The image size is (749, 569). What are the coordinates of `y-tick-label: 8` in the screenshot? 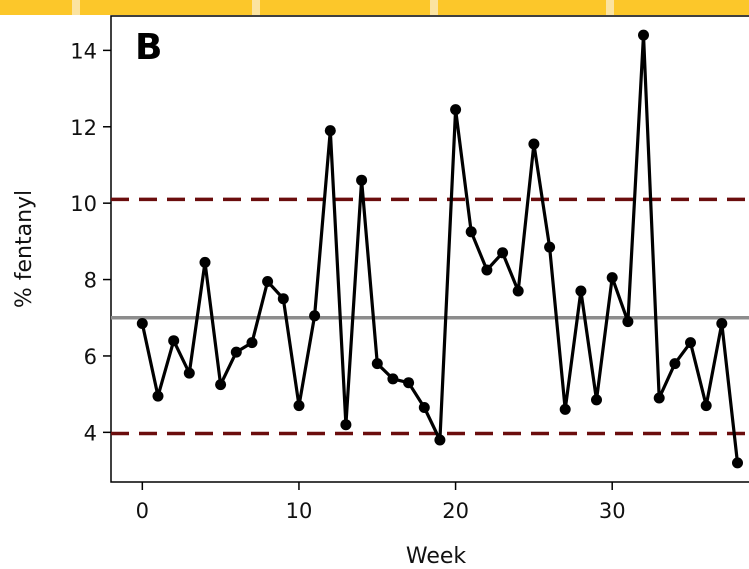 It's located at (90, 281).